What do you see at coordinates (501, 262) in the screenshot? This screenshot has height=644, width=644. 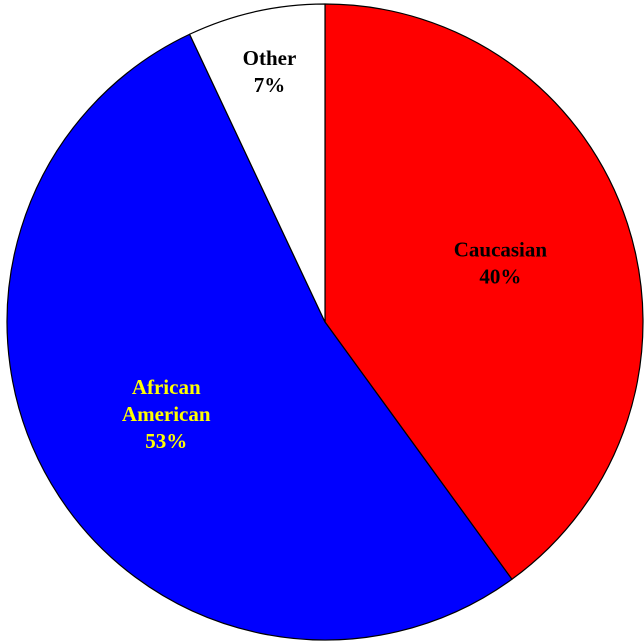 I see `pie-label-caucasian: Caucasian 40%` at bounding box center [501, 262].